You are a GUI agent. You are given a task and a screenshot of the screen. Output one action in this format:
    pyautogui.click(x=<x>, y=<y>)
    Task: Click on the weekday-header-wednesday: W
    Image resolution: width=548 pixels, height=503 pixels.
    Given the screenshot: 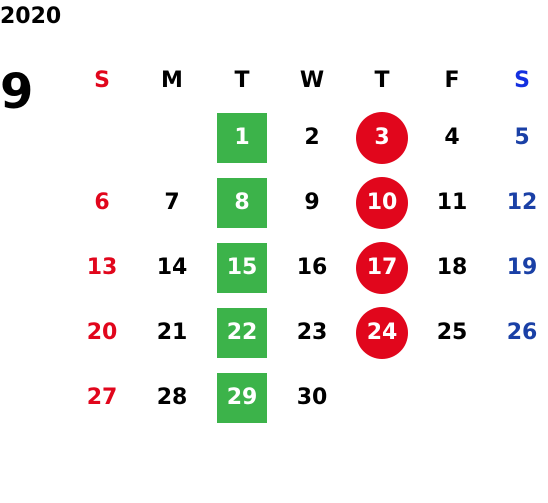 What is the action you would take?
    pyautogui.click(x=312, y=80)
    